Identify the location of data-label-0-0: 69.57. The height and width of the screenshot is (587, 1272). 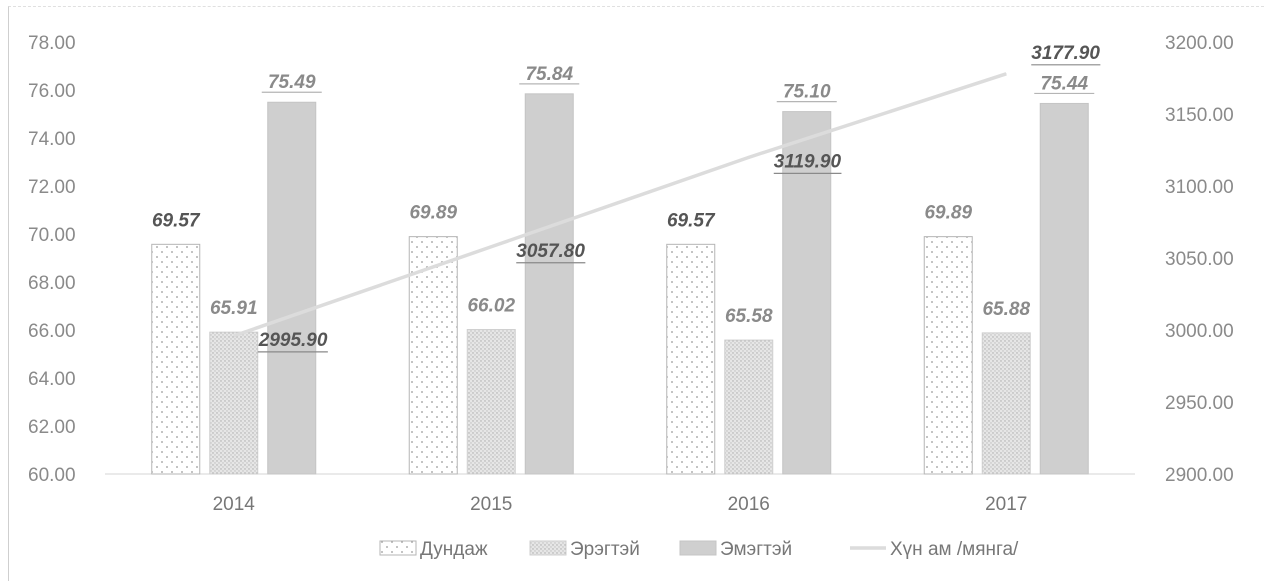
(176, 220).